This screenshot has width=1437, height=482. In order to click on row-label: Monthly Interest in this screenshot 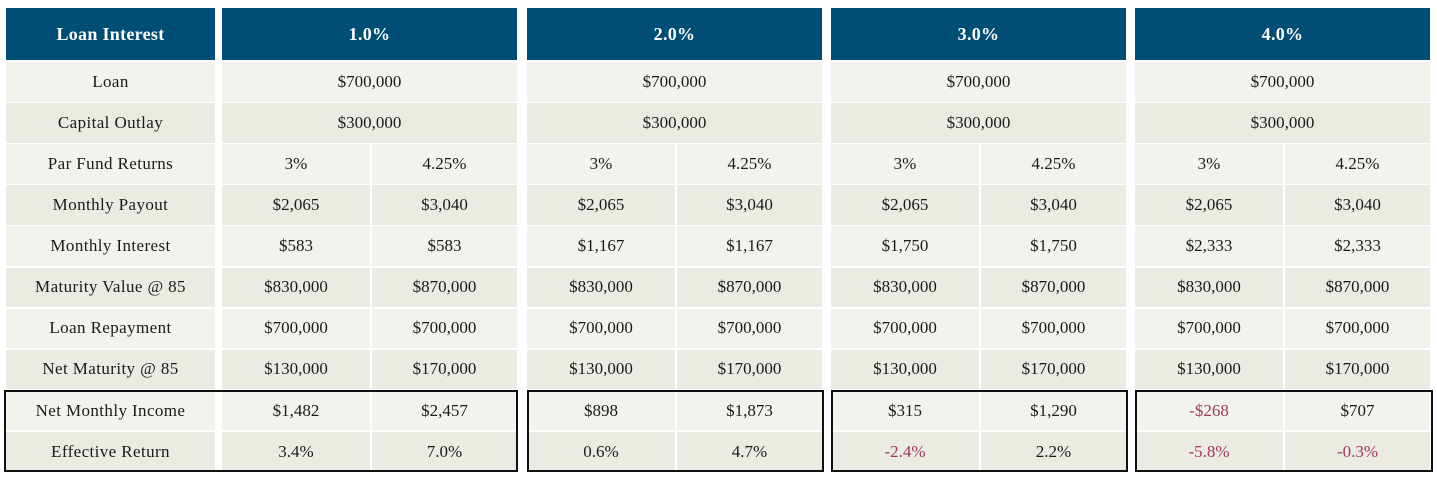, I will do `click(110, 246)`.